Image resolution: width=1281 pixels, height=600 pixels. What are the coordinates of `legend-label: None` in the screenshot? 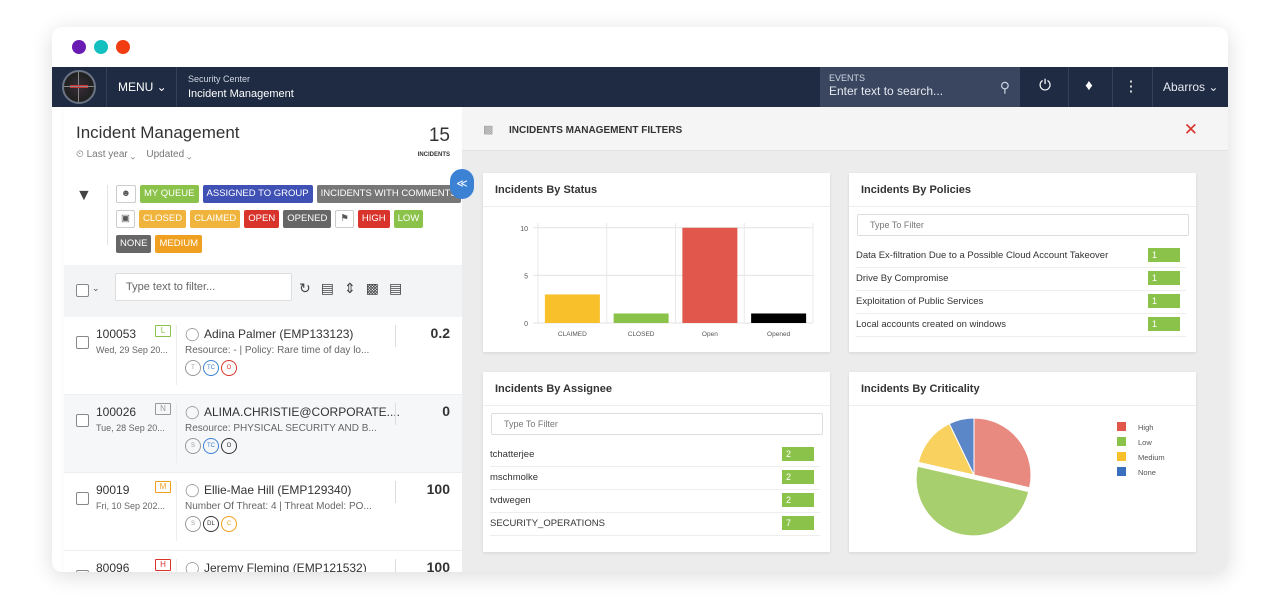 It's located at (1147, 472).